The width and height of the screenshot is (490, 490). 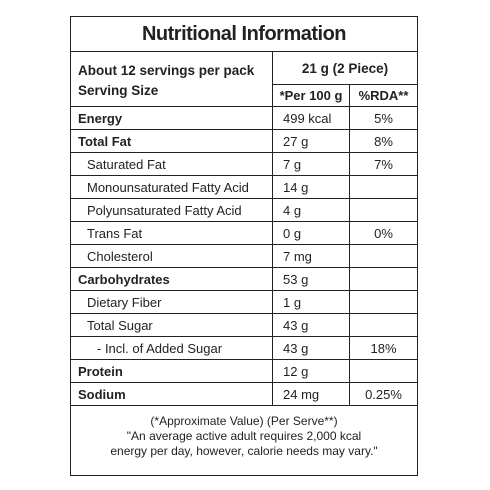 What do you see at coordinates (244, 279) in the screenshot?
I see `nutrient-row-carbohydrates: Carbohydrates 53 g` at bounding box center [244, 279].